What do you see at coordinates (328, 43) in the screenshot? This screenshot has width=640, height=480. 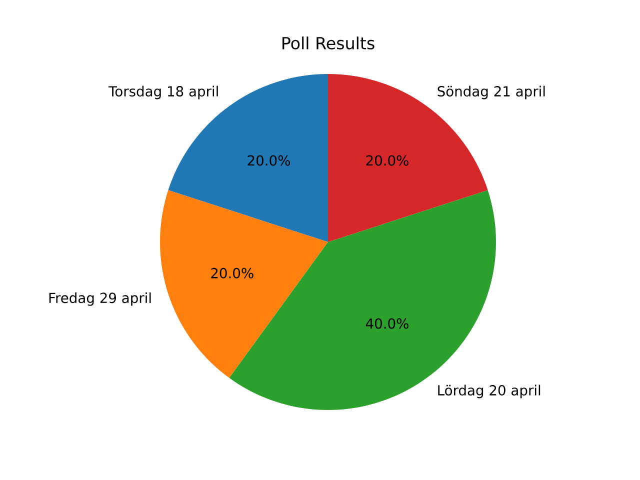 I see `chart-title: Poll Results` at bounding box center [328, 43].